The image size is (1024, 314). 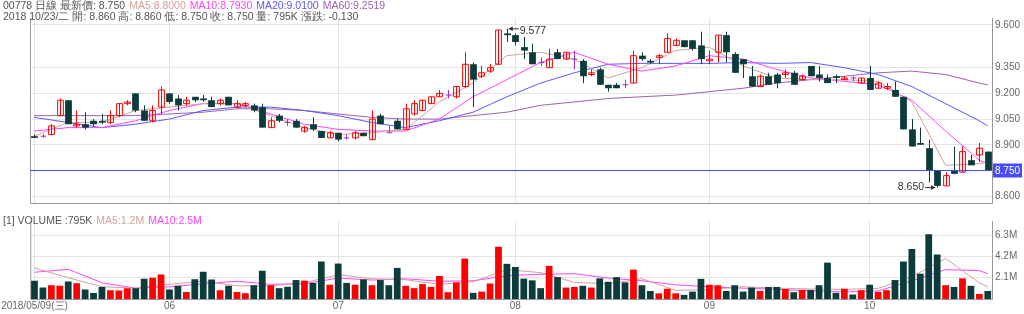 I want to click on x-tick-label: 07, so click(x=338, y=305).